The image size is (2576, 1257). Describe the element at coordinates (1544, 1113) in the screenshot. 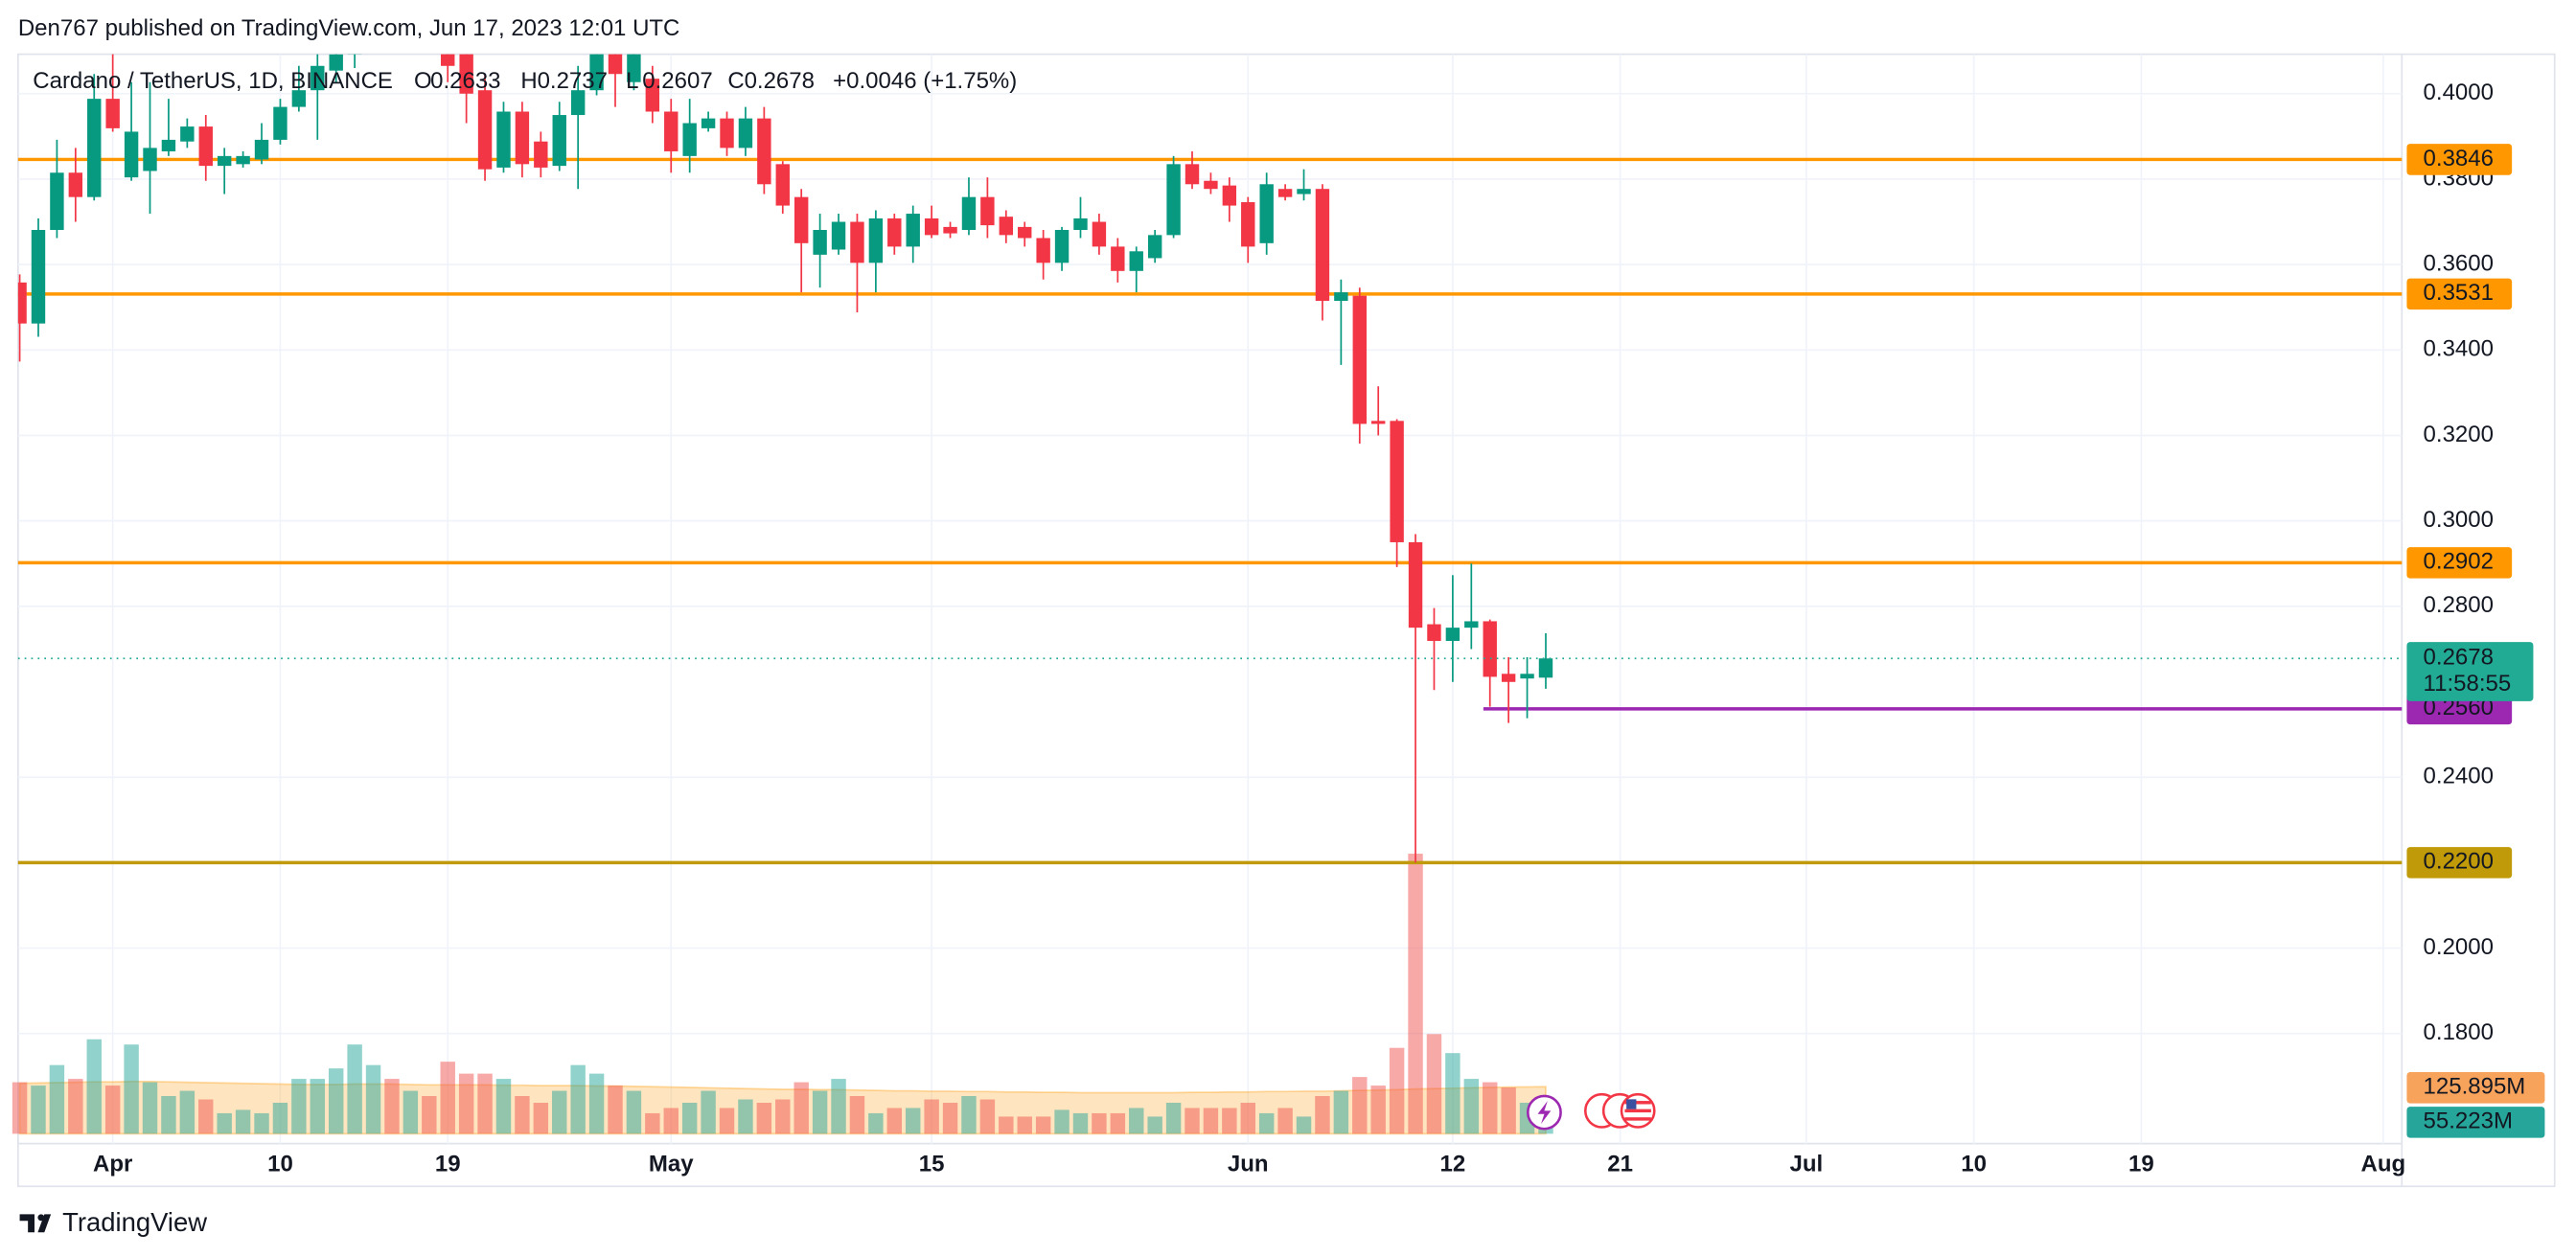

I see `lightning` at that location.